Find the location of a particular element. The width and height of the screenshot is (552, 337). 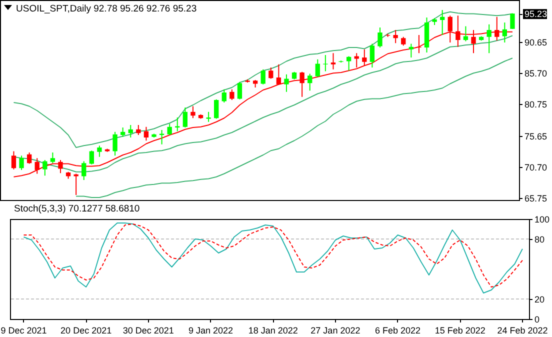

x-tick-label: 30 Dec 2021 is located at coordinates (148, 331).